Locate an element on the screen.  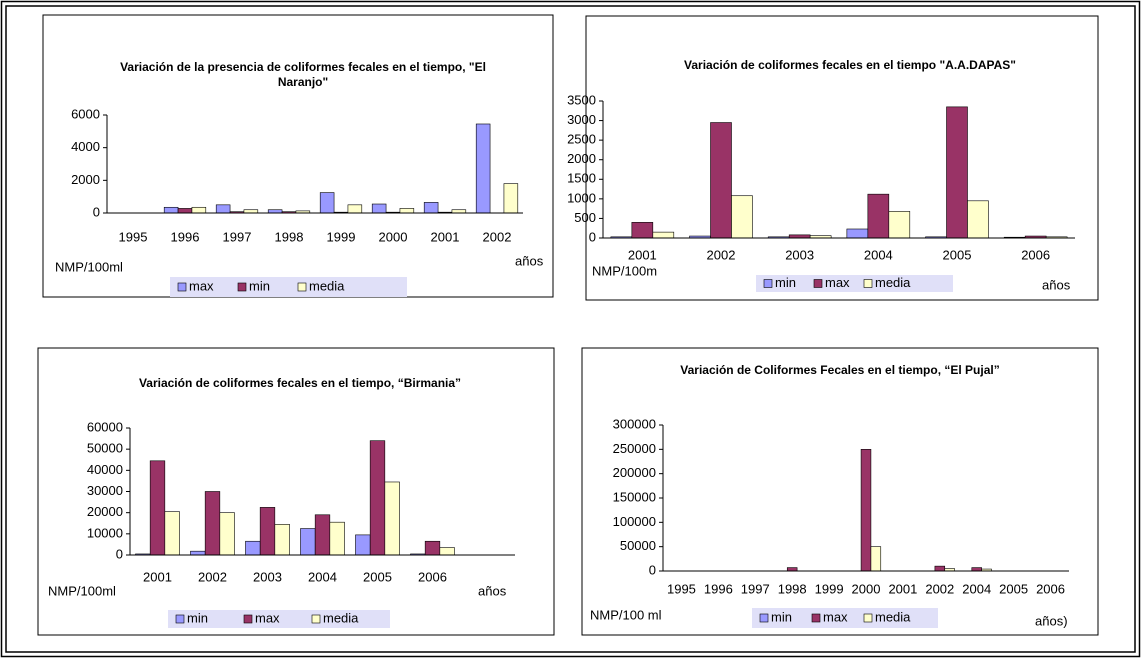
y-tick-label: 1500 is located at coordinates (581, 178).